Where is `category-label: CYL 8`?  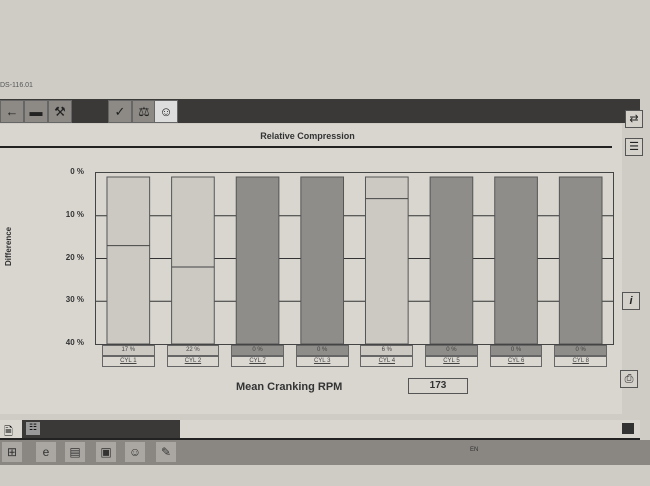 category-label: CYL 8 is located at coordinates (580, 361).